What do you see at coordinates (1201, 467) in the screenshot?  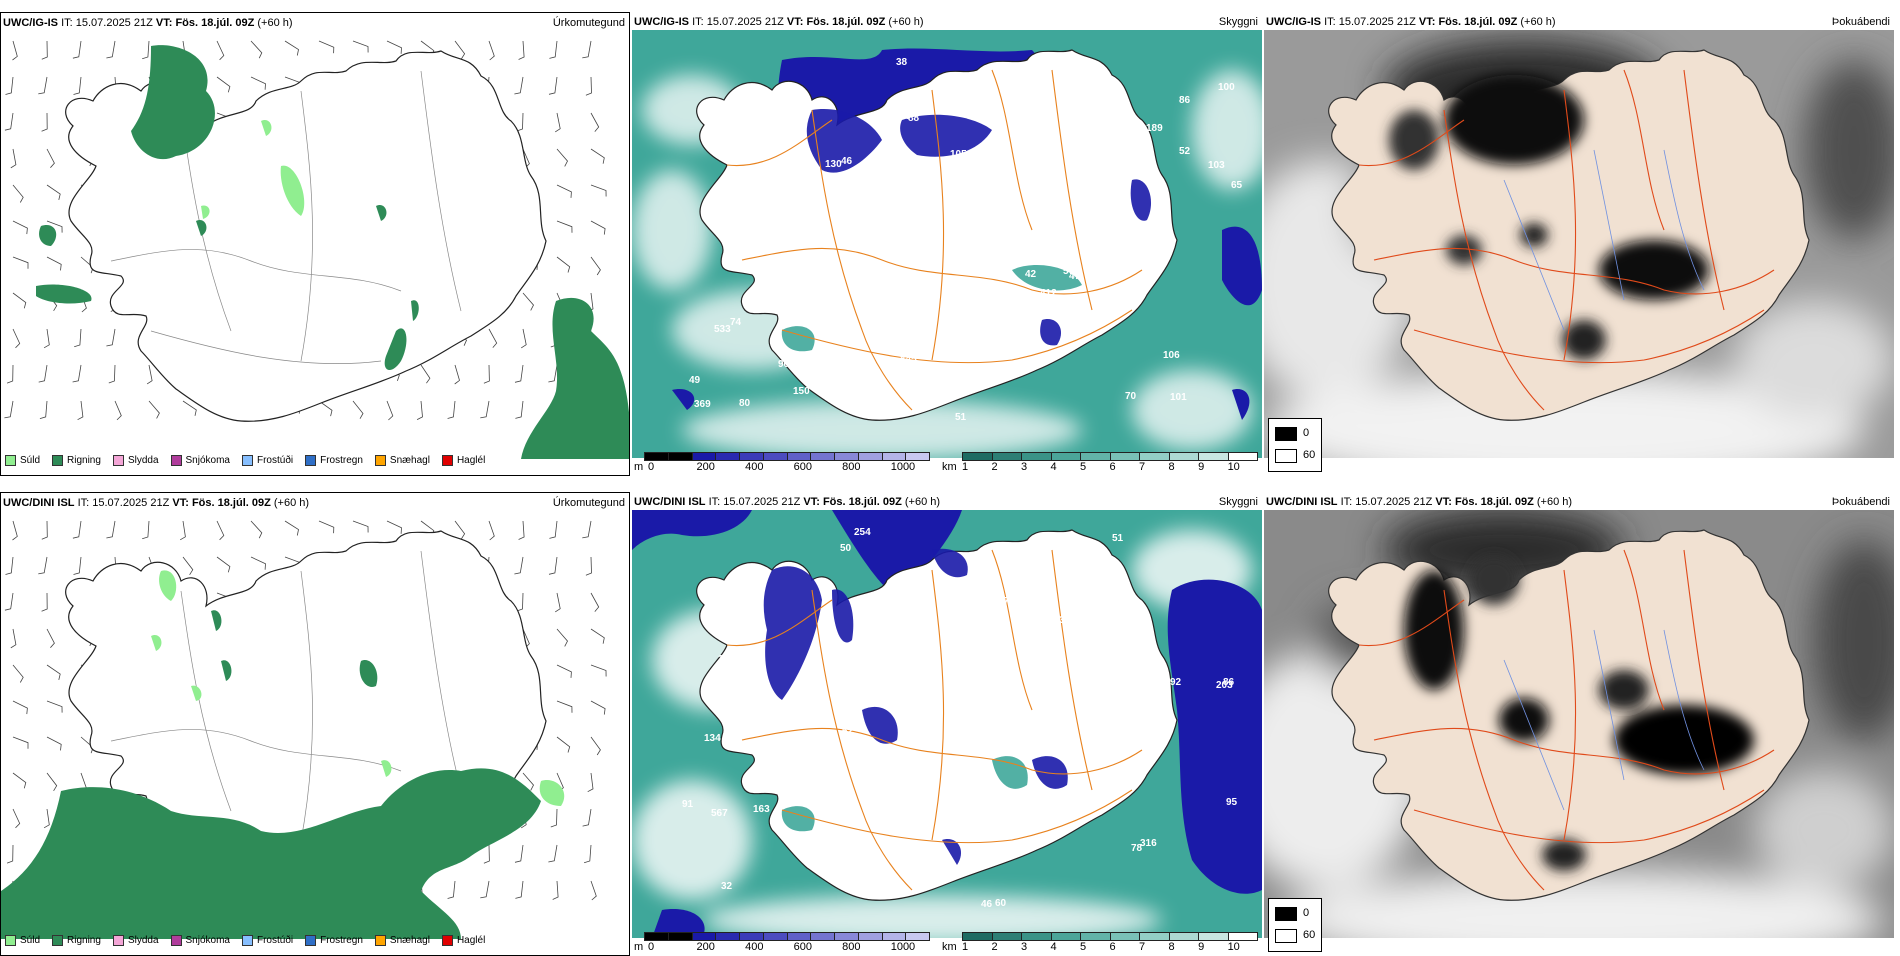 I see `scale-tick-label: 9` at bounding box center [1201, 467].